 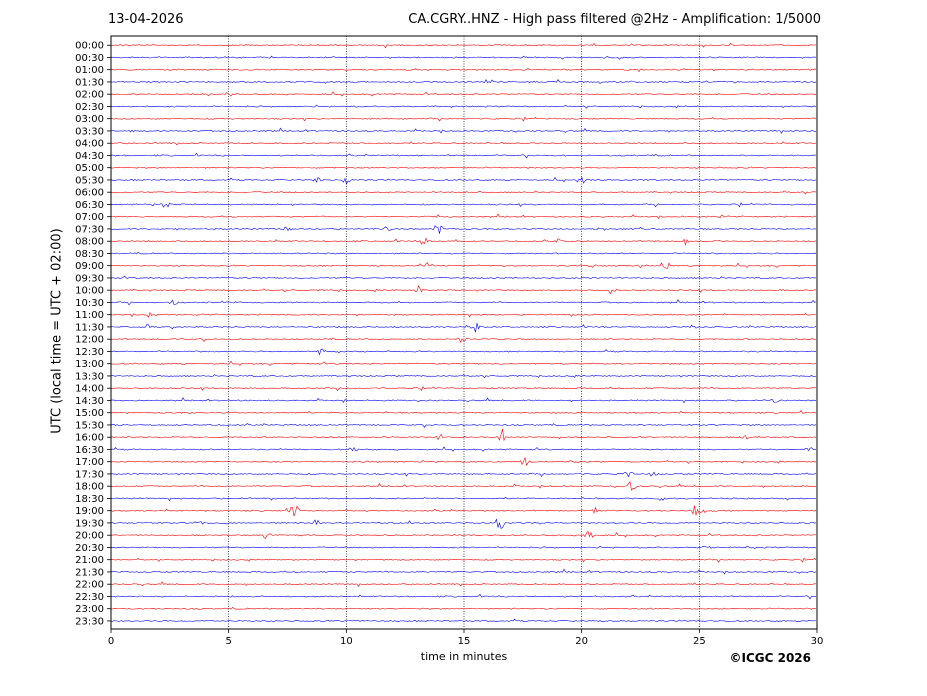 I want to click on y-tick-label: 02:30, so click(x=89, y=107).